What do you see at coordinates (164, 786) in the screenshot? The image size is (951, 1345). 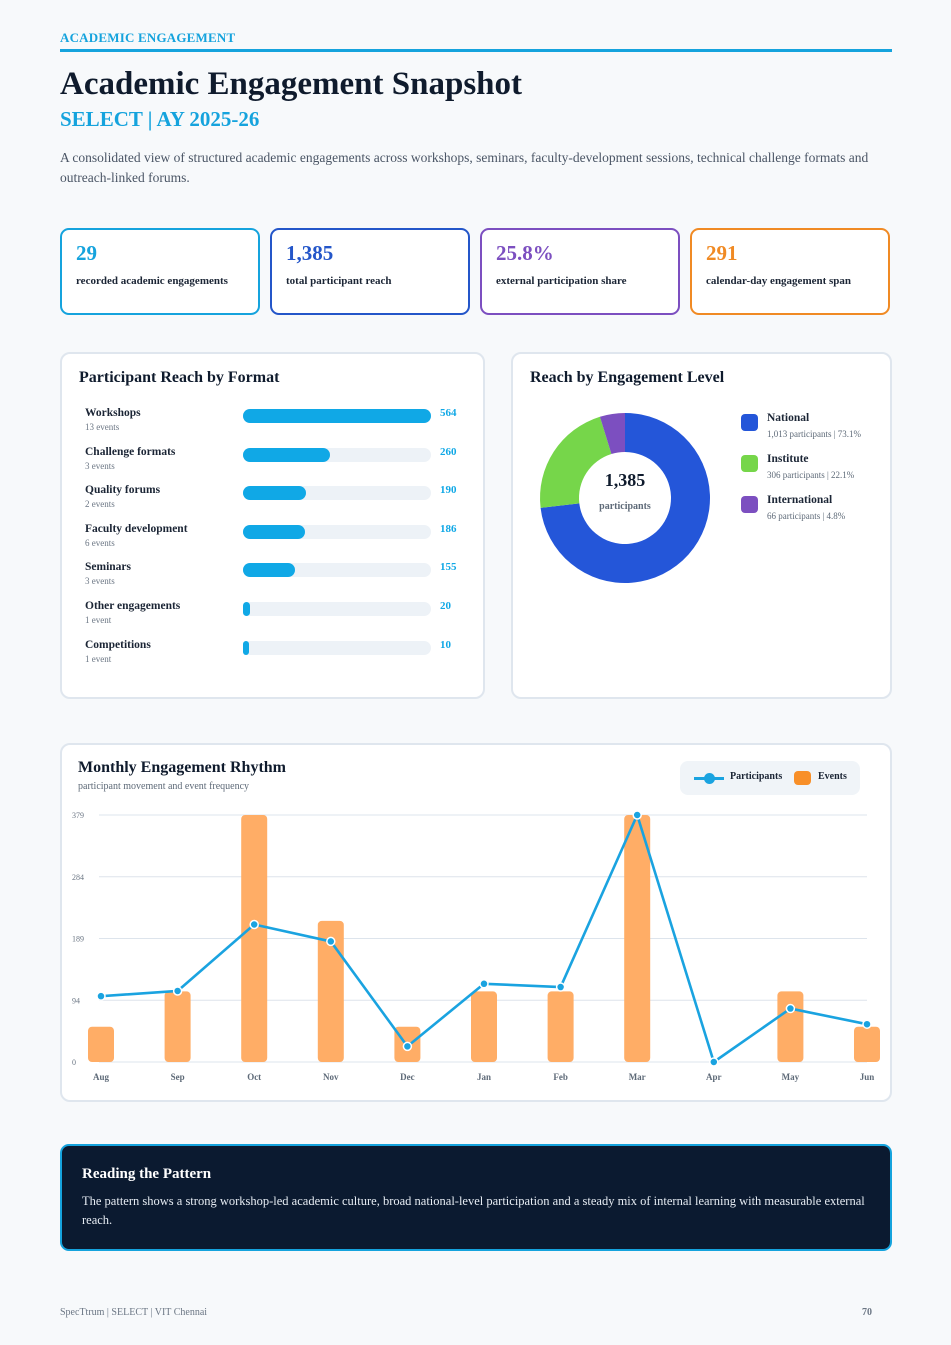 I see `rhythm-card-subtitle: participant movement and event frequency` at bounding box center [164, 786].